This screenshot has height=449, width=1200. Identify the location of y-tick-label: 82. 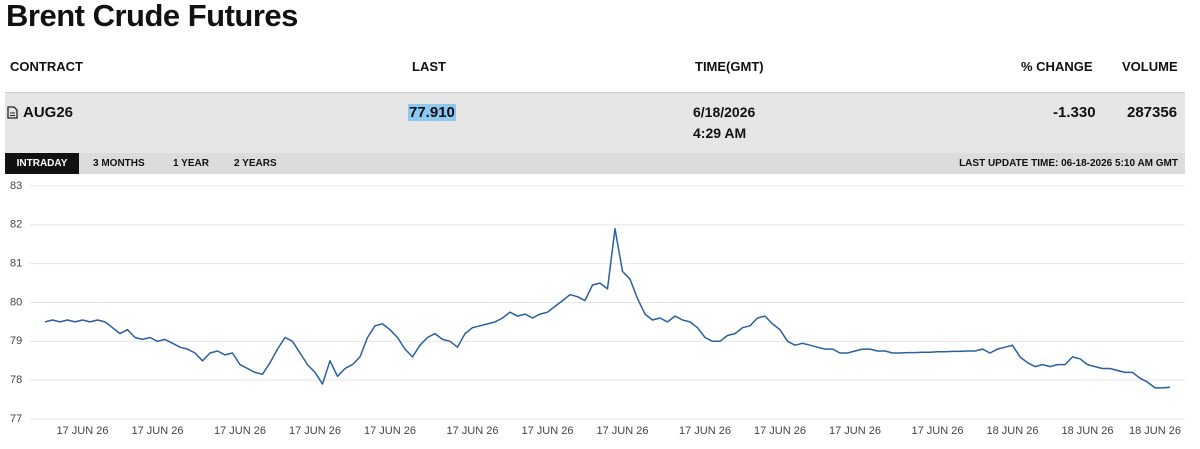
(16, 225).